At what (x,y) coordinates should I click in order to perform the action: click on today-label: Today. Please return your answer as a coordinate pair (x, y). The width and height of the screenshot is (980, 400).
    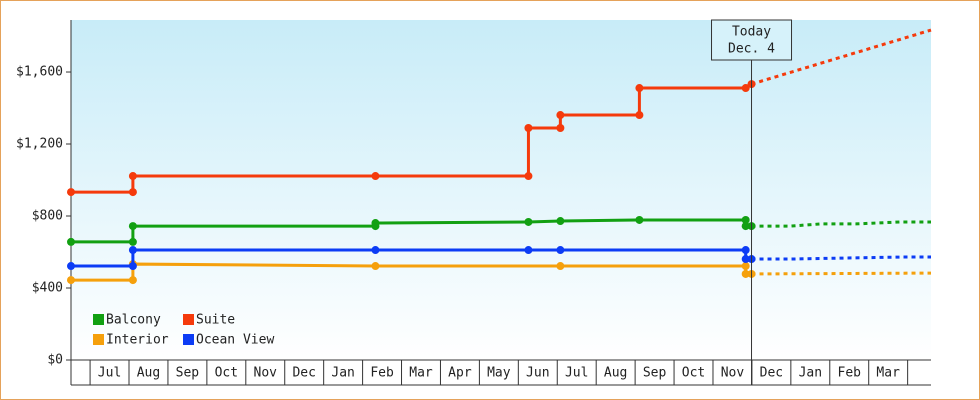
    Looking at the image, I should click on (751, 32).